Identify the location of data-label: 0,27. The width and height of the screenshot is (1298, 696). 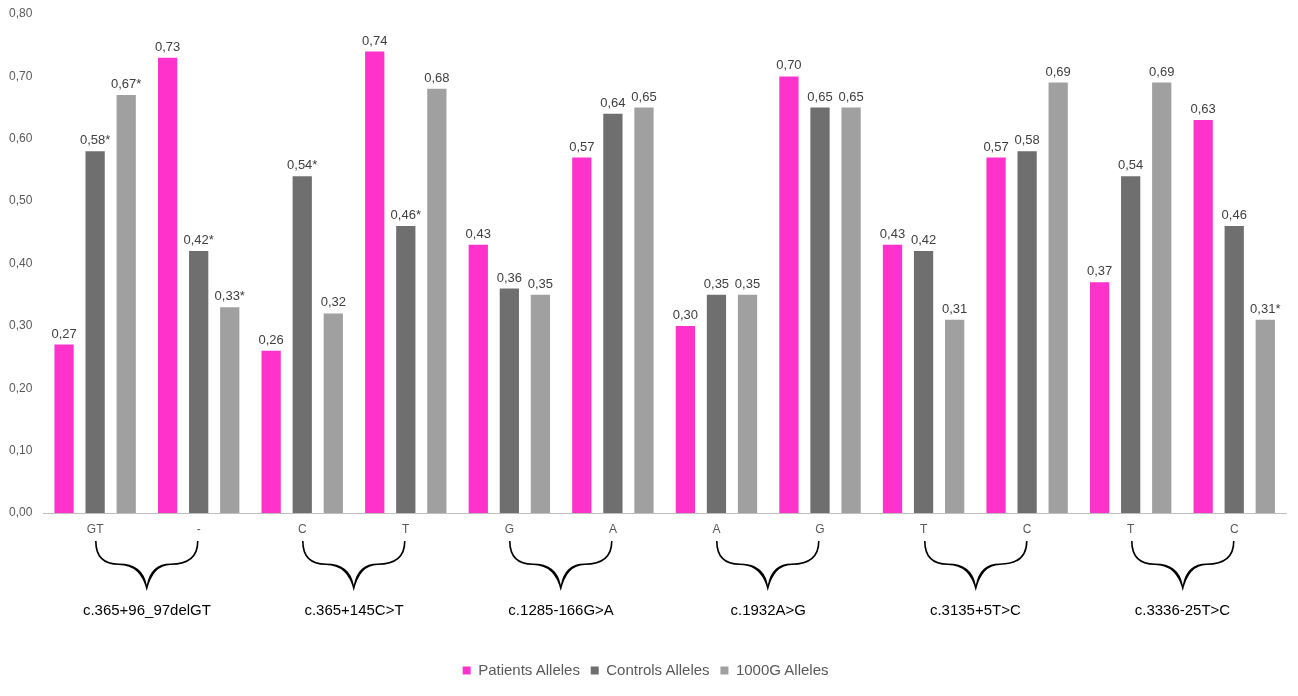
(64, 333).